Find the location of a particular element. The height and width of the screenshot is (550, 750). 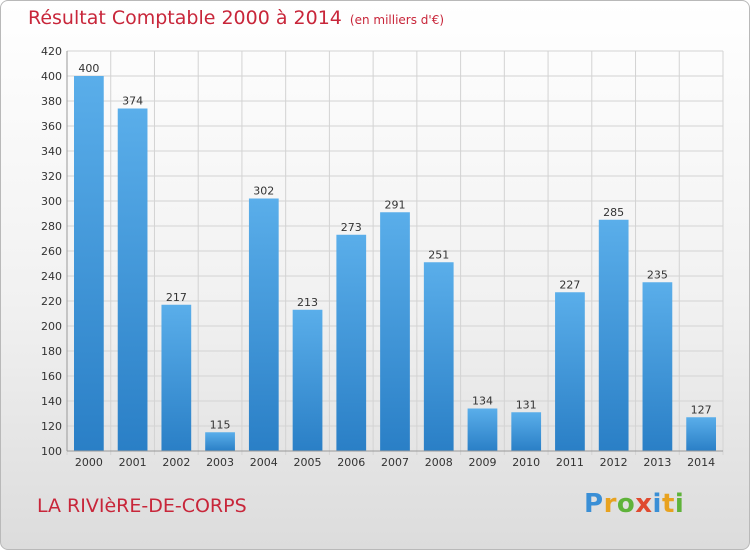

y-tick-label: 120 is located at coordinates (51, 426).